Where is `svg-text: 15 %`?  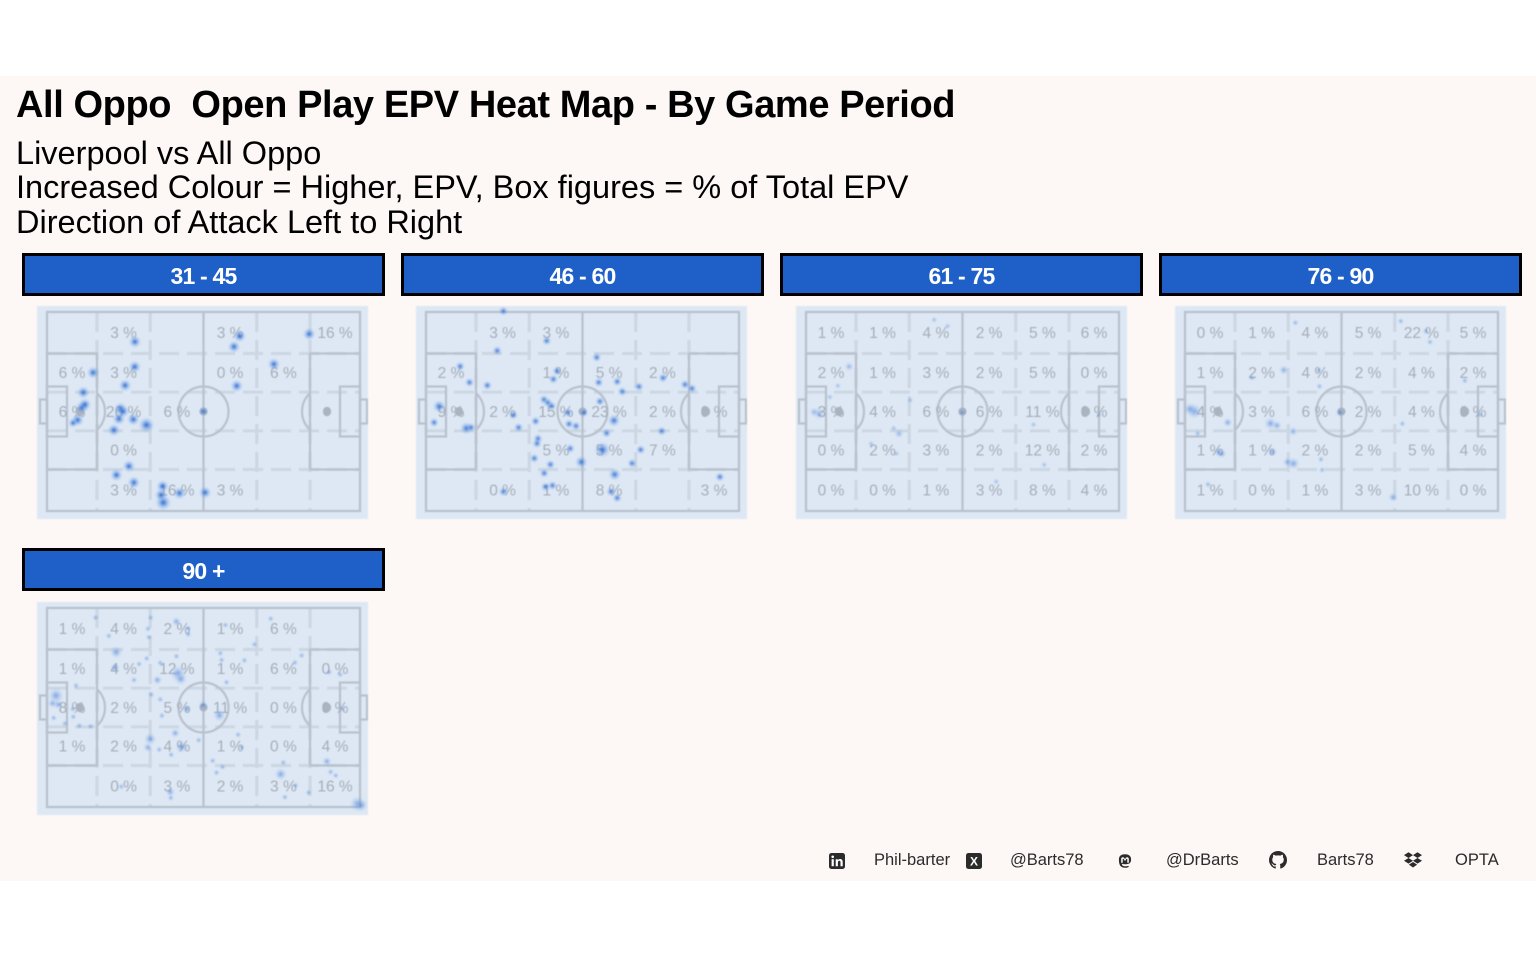 svg-text: 15 % is located at coordinates (556, 412).